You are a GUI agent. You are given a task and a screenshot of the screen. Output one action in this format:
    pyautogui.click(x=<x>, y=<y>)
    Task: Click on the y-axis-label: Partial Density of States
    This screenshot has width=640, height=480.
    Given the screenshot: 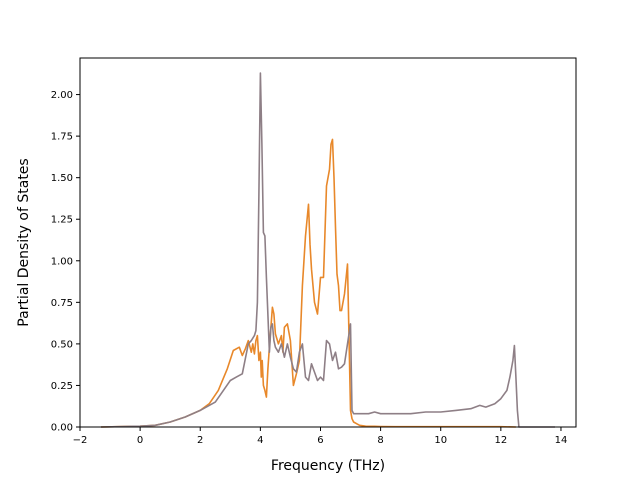 What is the action you would take?
    pyautogui.click(x=24, y=242)
    